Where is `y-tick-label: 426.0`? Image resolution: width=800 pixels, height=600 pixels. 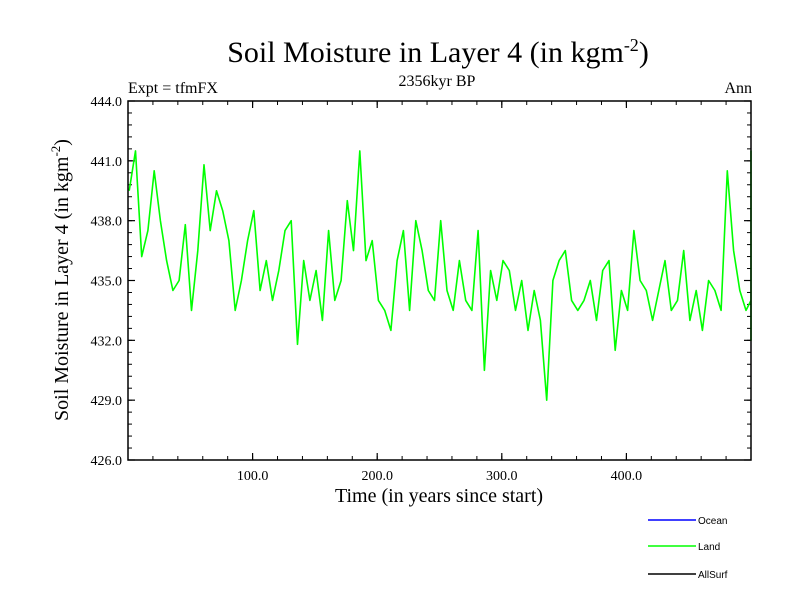 y-tick-label: 426.0 is located at coordinates (107, 461).